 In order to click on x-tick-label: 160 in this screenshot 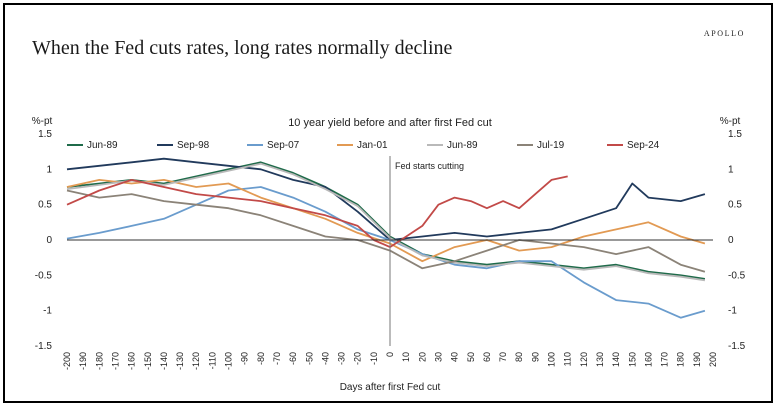, I will do `click(648, 359)`.